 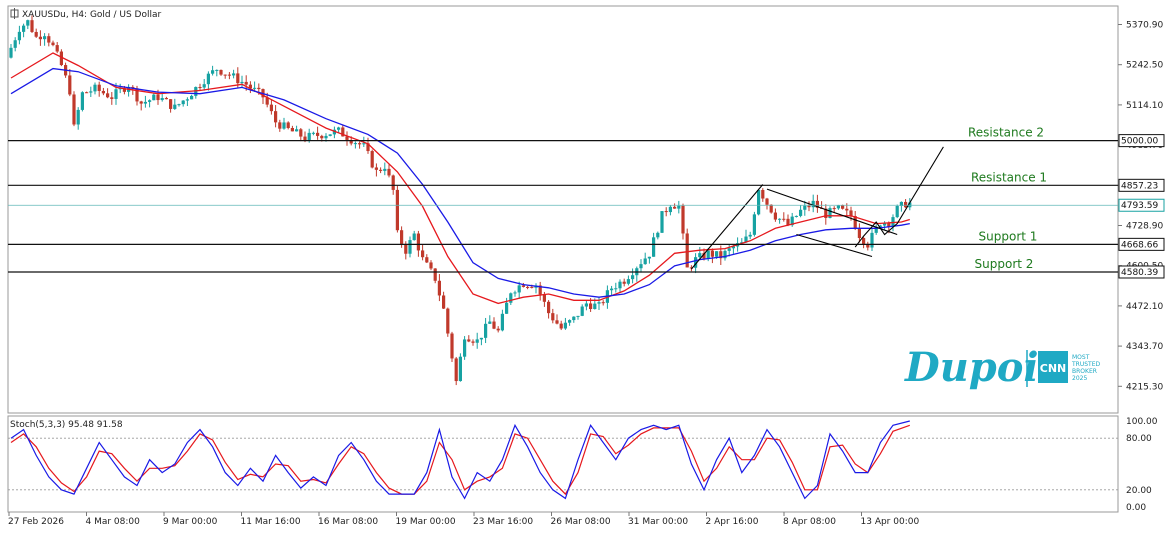 I want to click on current-price-tag, so click(x=1141, y=205).